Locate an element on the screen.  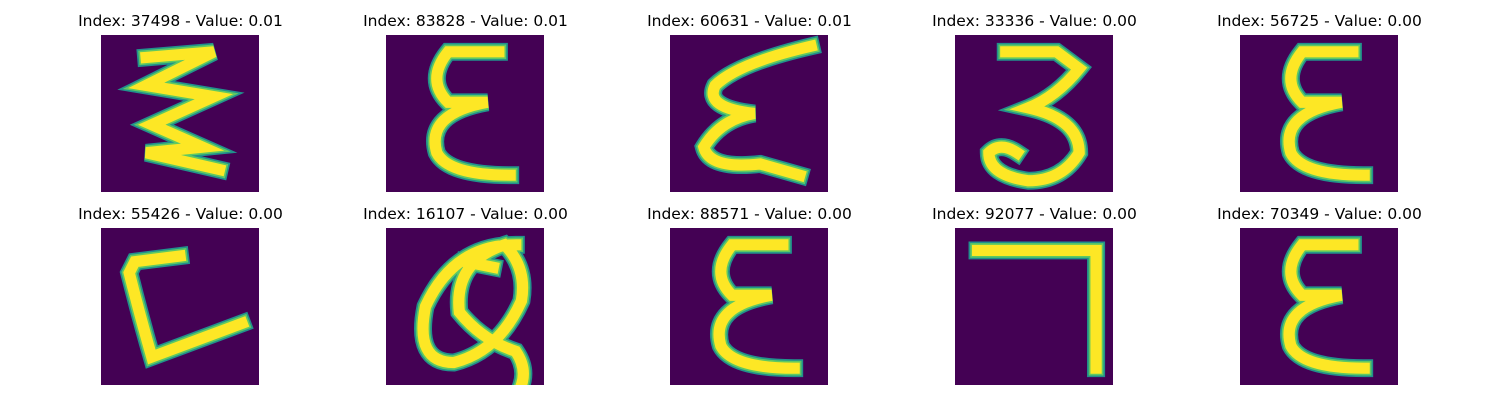
panel-title: Index: 33336 - Value: 0.00 is located at coordinates (1034, 21).